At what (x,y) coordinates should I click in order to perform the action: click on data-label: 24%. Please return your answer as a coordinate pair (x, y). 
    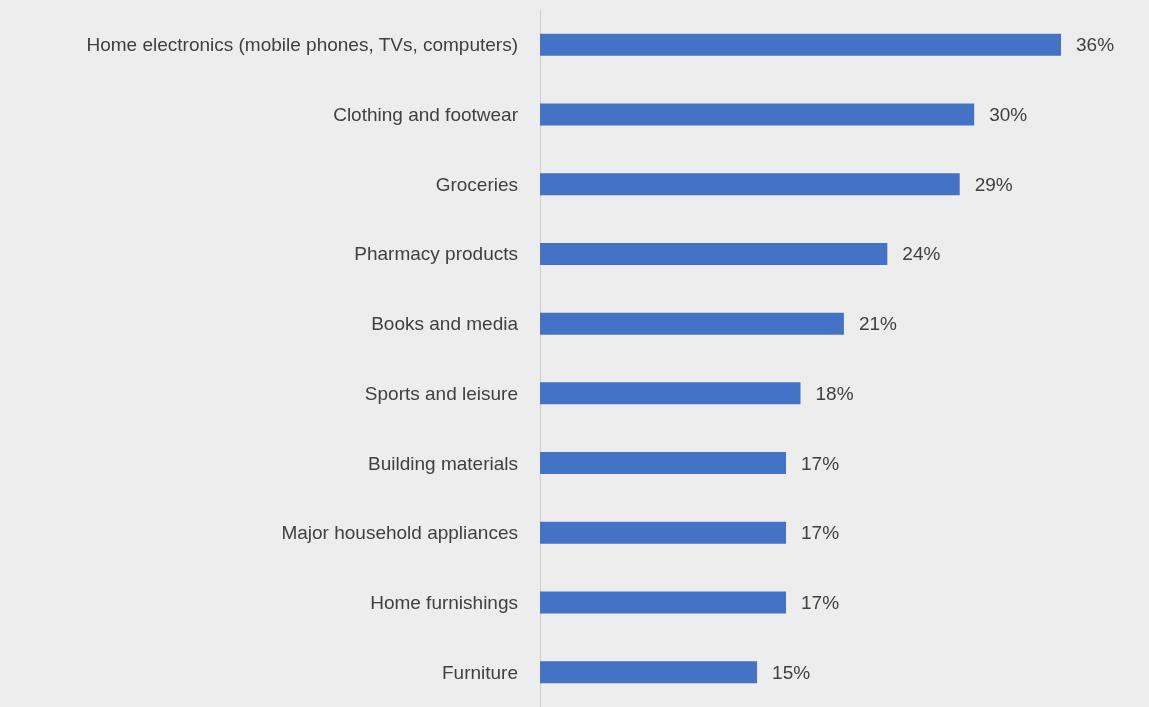
    Looking at the image, I should click on (921, 254).